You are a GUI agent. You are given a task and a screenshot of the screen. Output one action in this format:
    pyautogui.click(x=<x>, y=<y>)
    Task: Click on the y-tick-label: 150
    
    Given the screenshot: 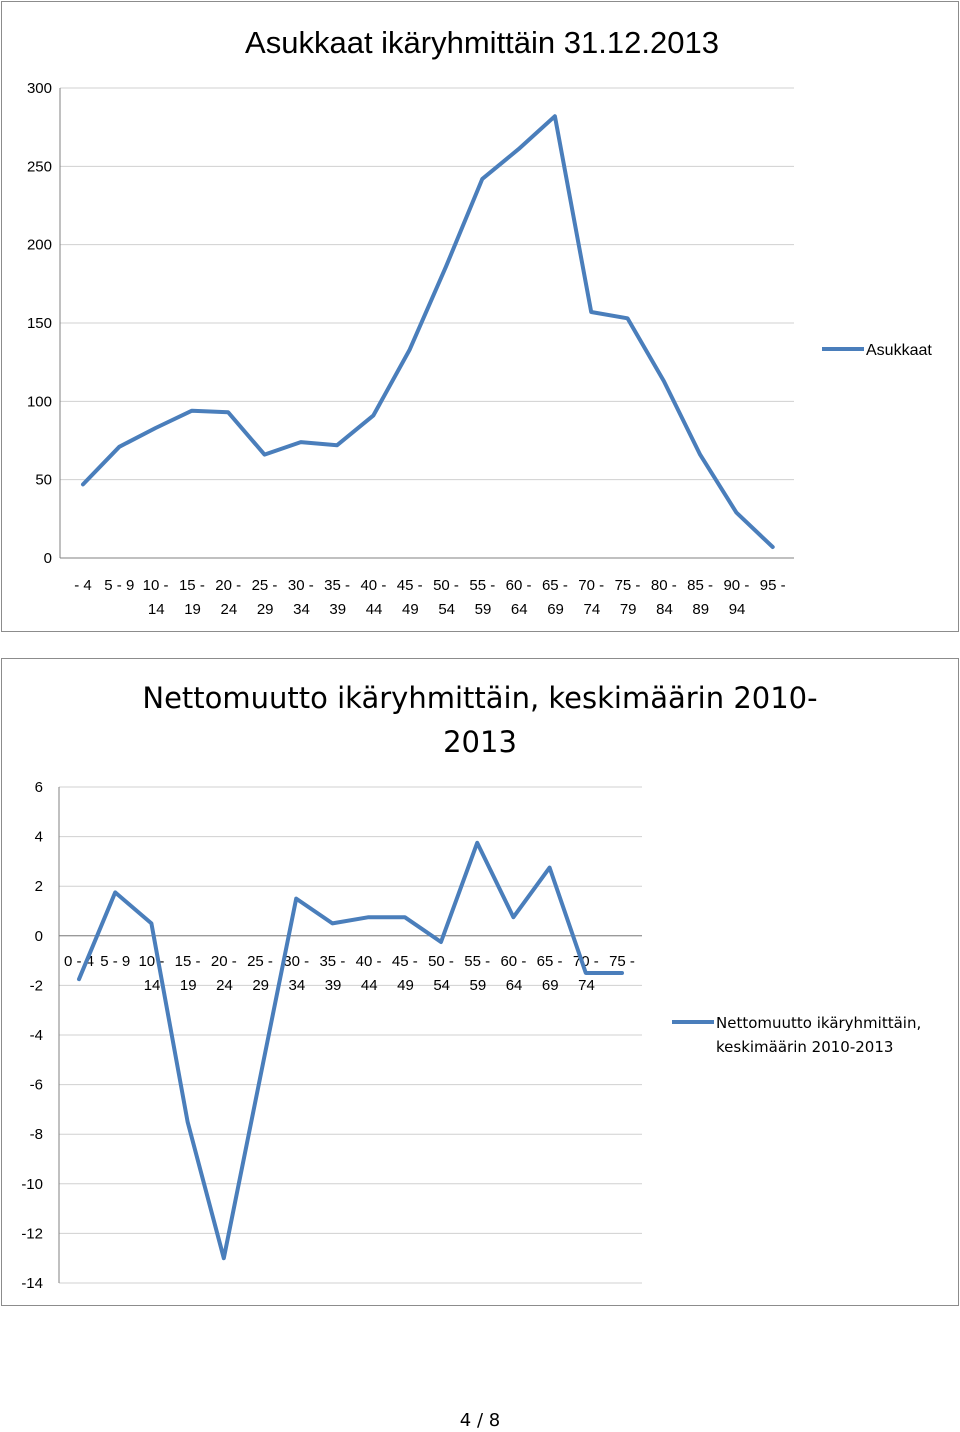 What is the action you would take?
    pyautogui.click(x=39, y=323)
    